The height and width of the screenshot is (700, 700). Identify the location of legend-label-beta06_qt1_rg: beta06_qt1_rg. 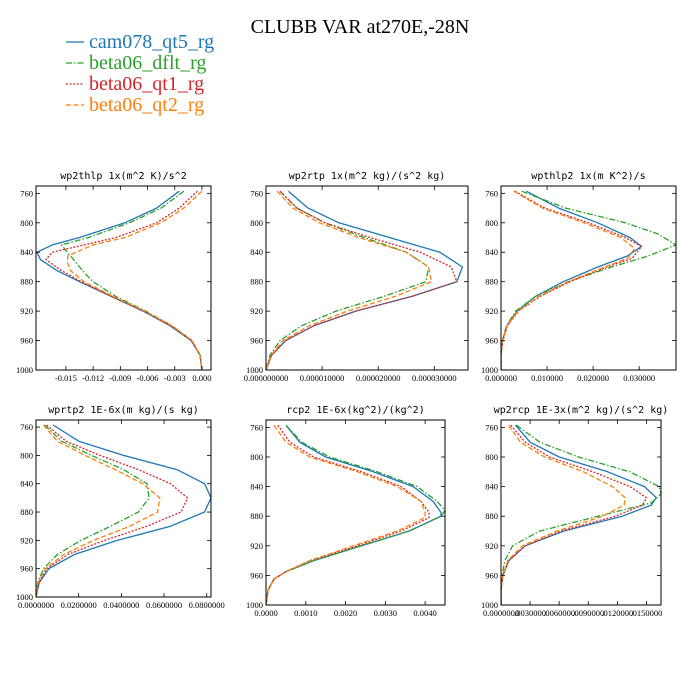
(146, 84).